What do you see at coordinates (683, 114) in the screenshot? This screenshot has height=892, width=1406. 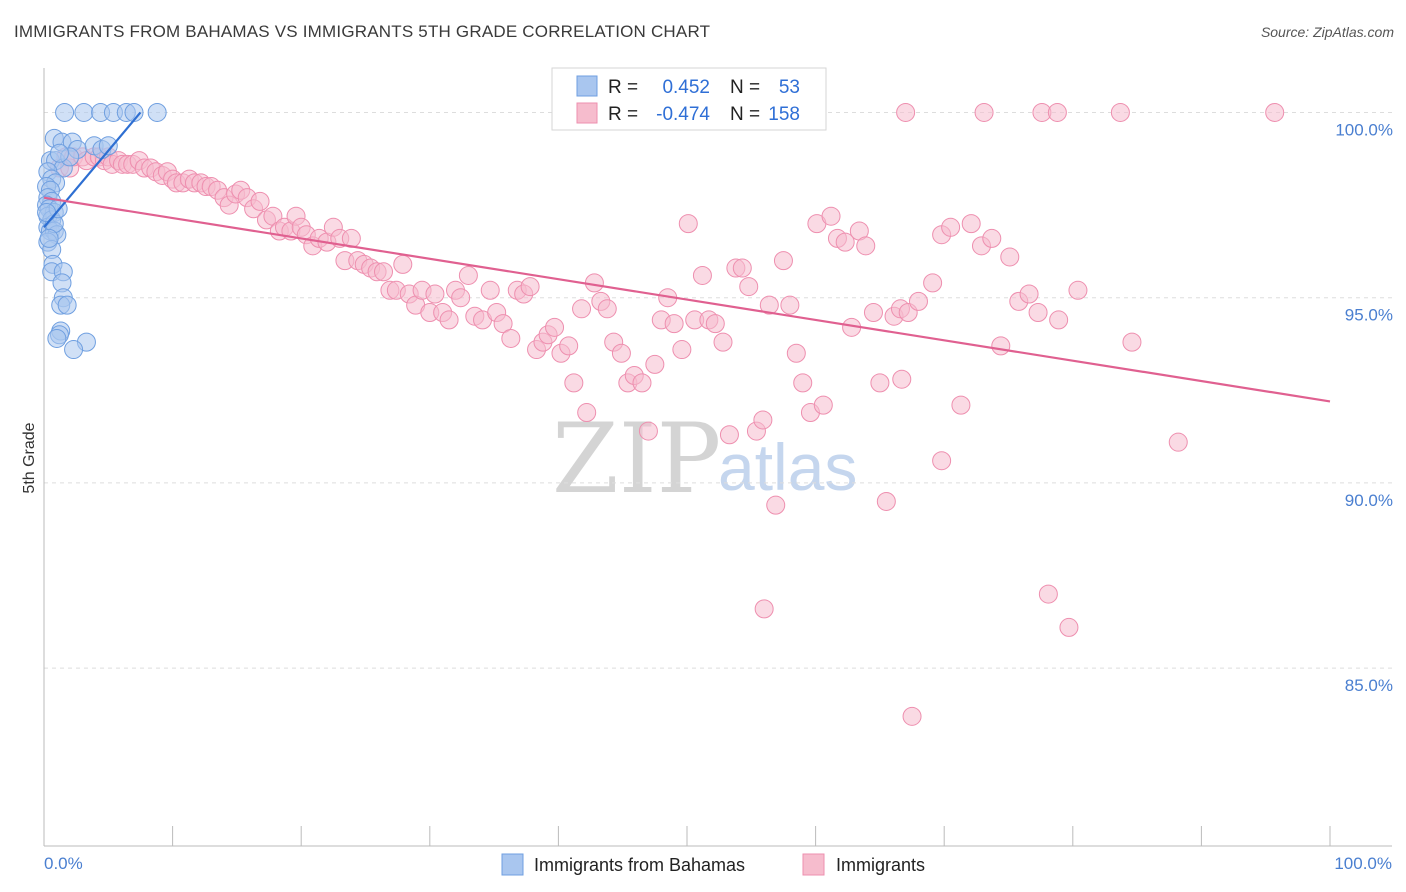 I see `legend-r-value-2: -0.474` at bounding box center [683, 114].